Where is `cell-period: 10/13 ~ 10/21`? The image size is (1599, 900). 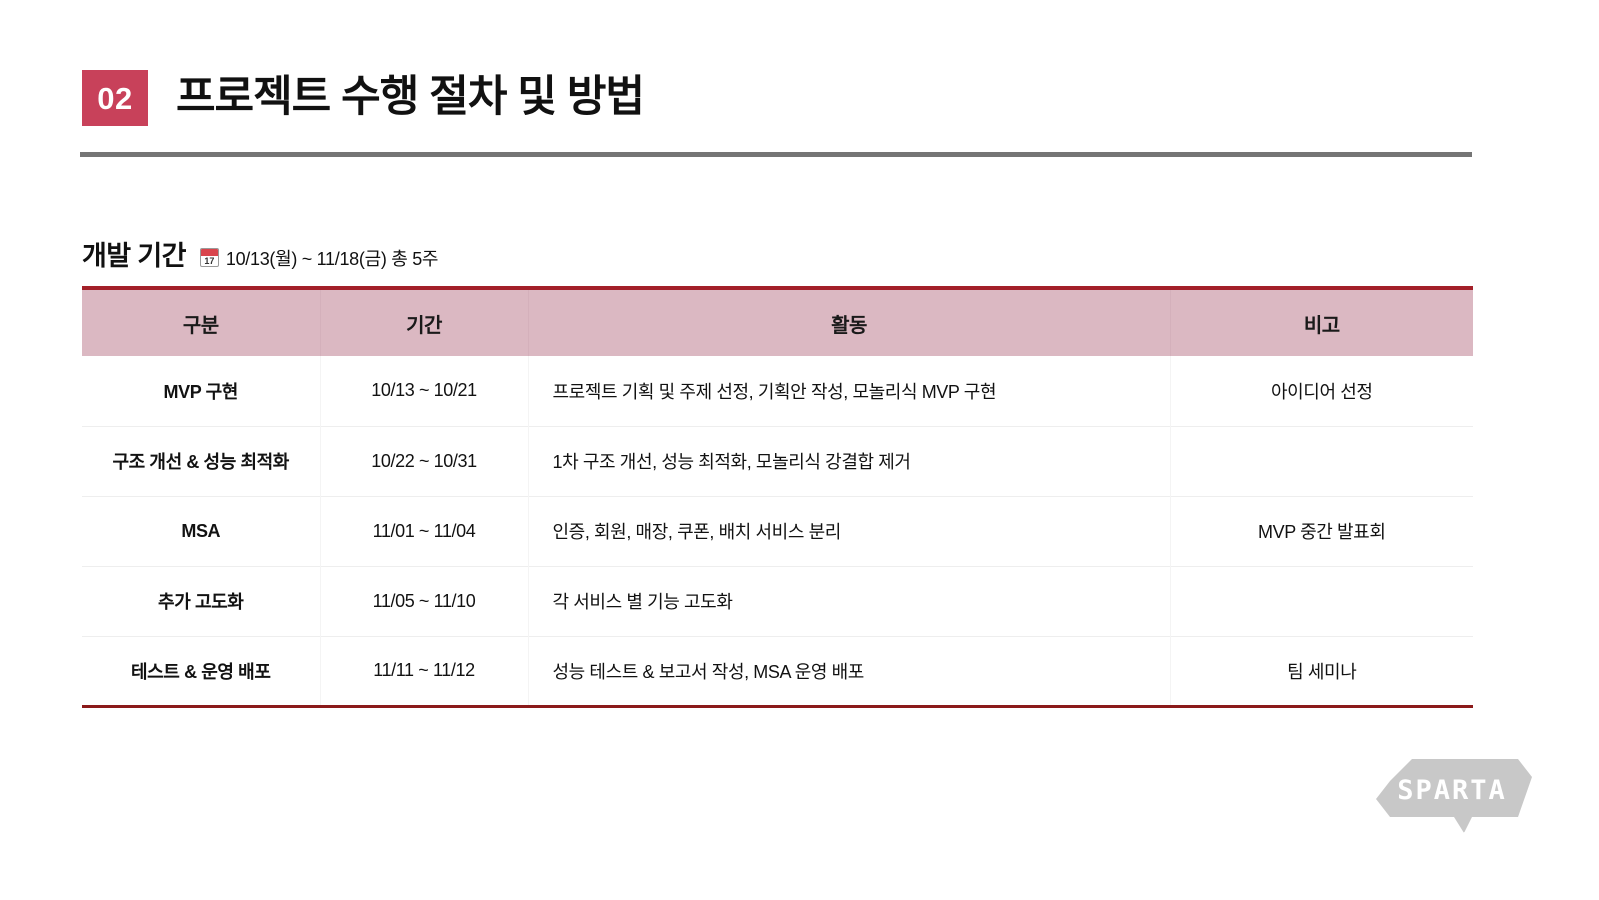
cell-period: 10/13 ~ 10/21 is located at coordinates (423, 391).